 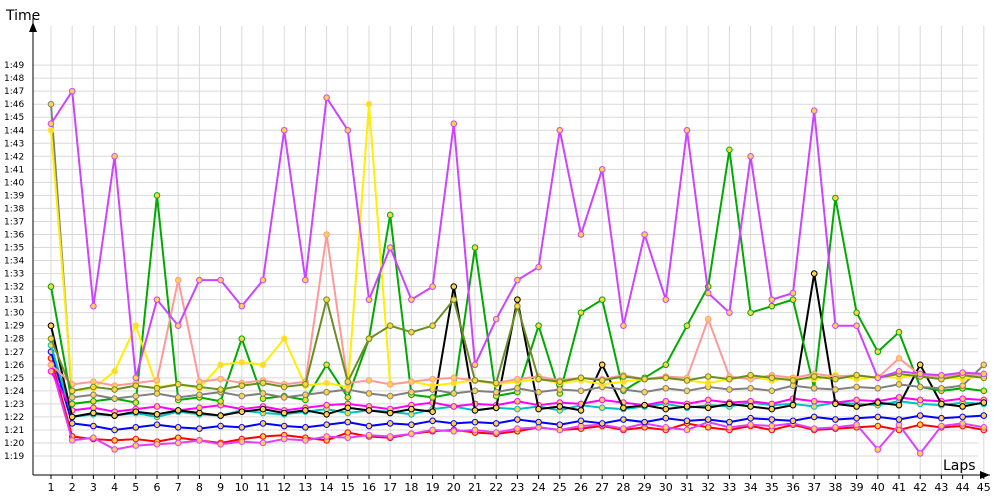 What do you see at coordinates (305, 487) in the screenshot?
I see `x-tick-label: 13` at bounding box center [305, 487].